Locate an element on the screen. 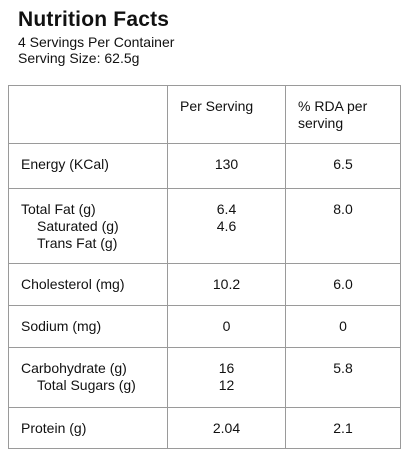 The image size is (416, 457). cell: Sodium (mg) is located at coordinates (88, 326).